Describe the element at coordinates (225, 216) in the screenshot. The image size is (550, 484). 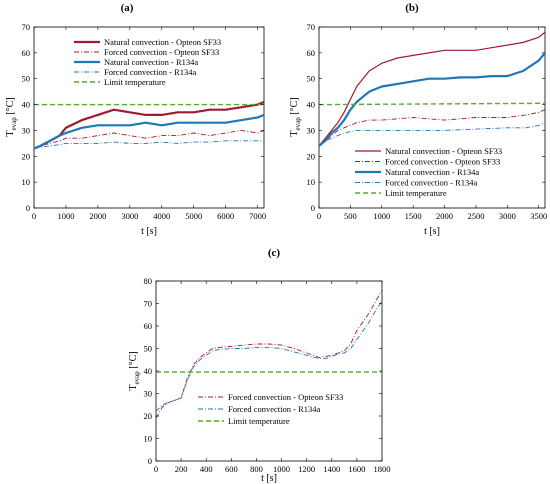
I see `x-tick-label: 6000` at that location.